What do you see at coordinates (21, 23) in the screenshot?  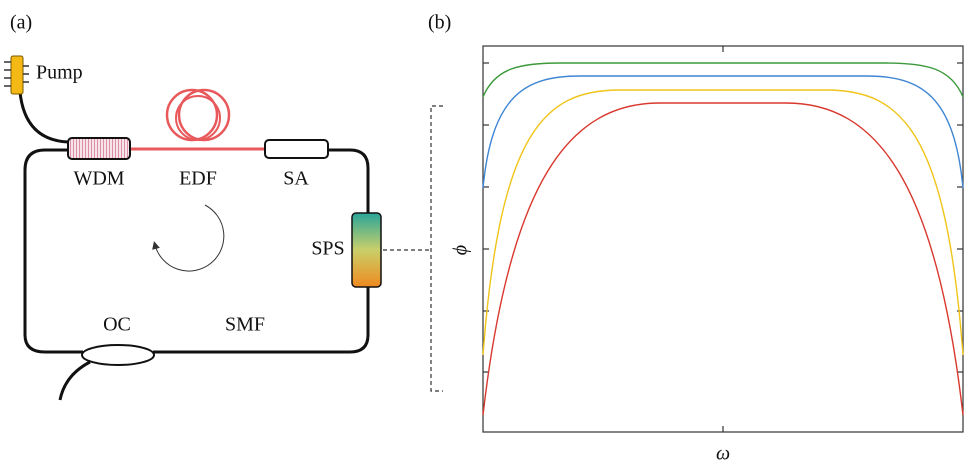 I see `panel-label: (a)` at bounding box center [21, 23].